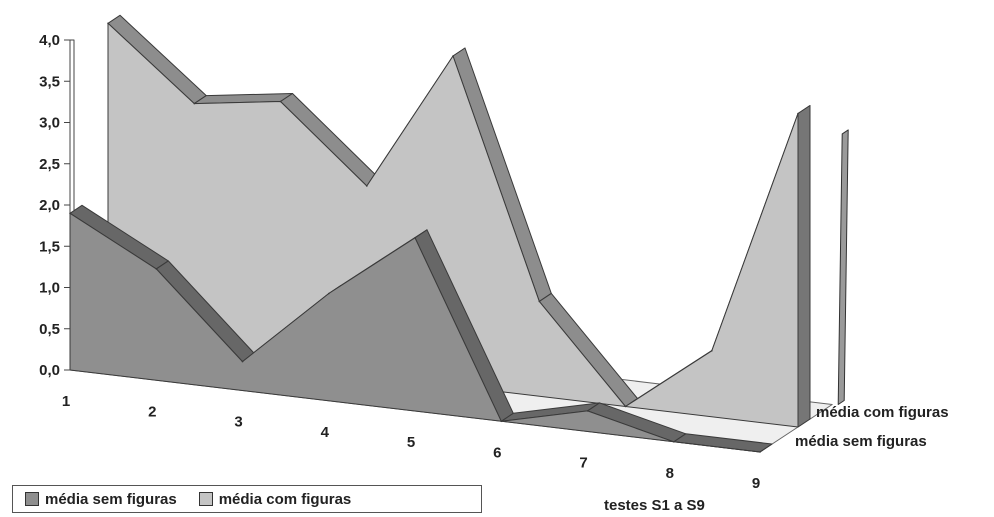 The image size is (994, 517). Describe the element at coordinates (325, 432) in the screenshot. I see `x-tick-label: 4` at that location.